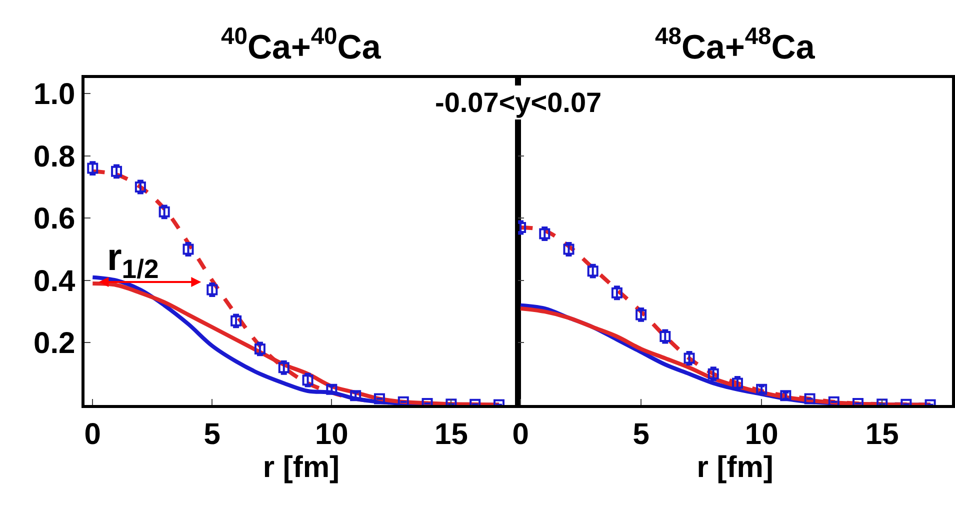  I want to click on y-tick-label: 1.0, so click(55, 95).